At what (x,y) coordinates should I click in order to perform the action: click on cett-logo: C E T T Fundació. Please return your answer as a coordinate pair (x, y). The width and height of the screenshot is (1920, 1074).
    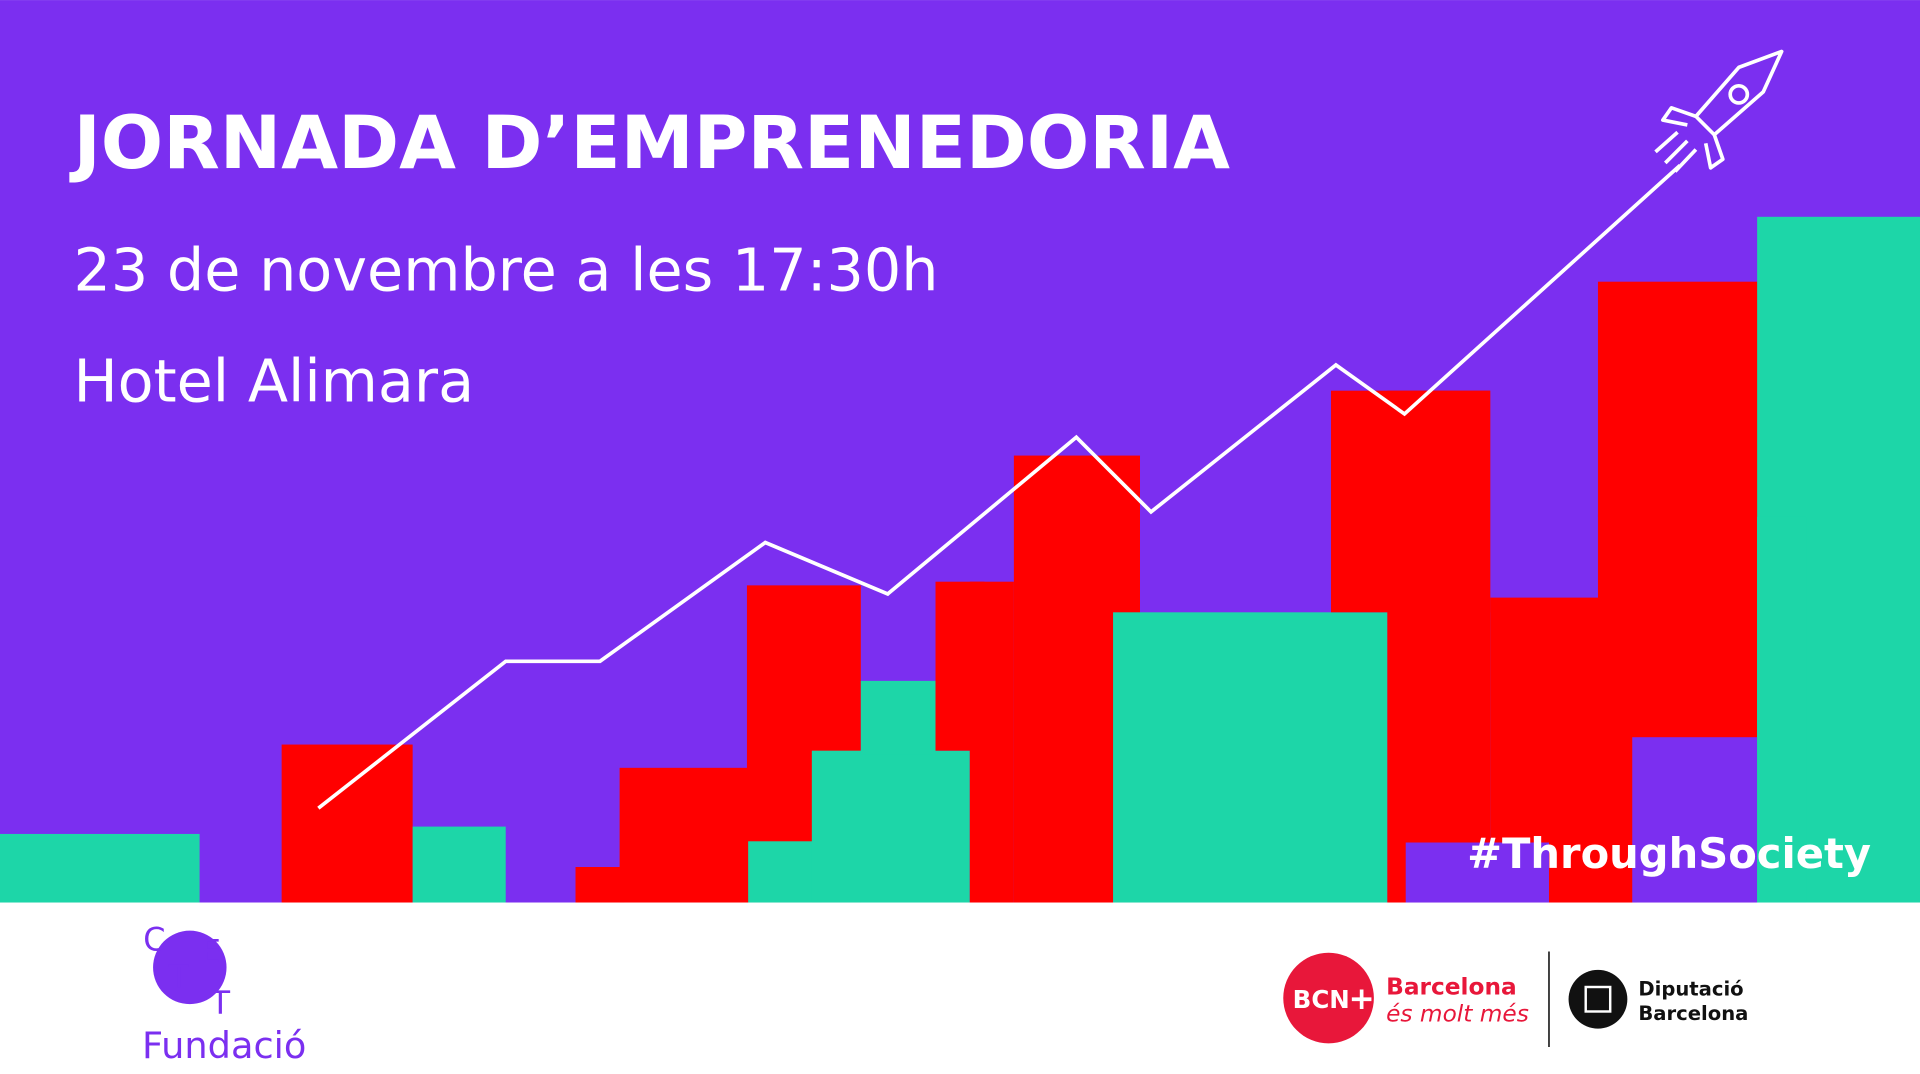
    Looking at the image, I should click on (224, 993).